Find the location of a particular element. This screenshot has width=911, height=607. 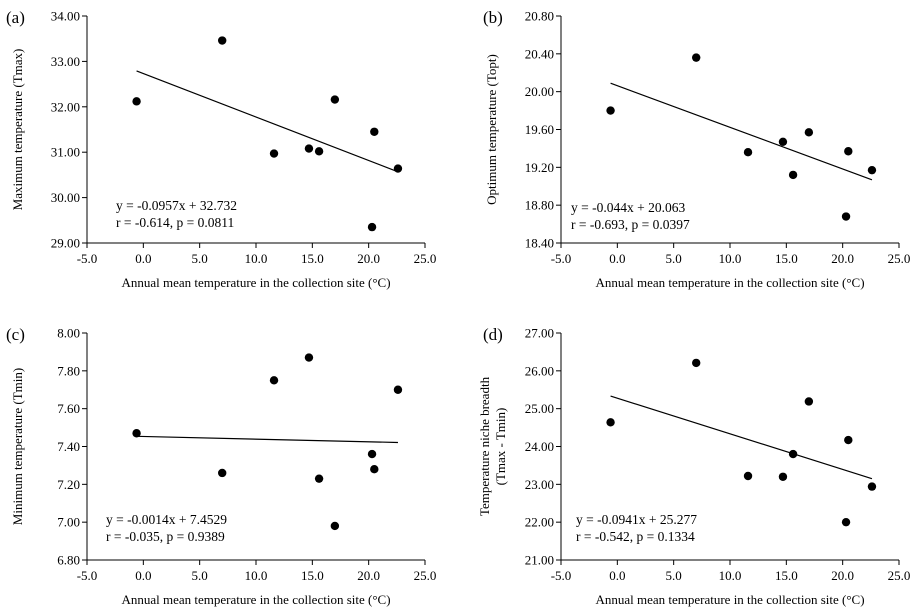

y-tick-label: 31.00 is located at coordinates (65, 152).